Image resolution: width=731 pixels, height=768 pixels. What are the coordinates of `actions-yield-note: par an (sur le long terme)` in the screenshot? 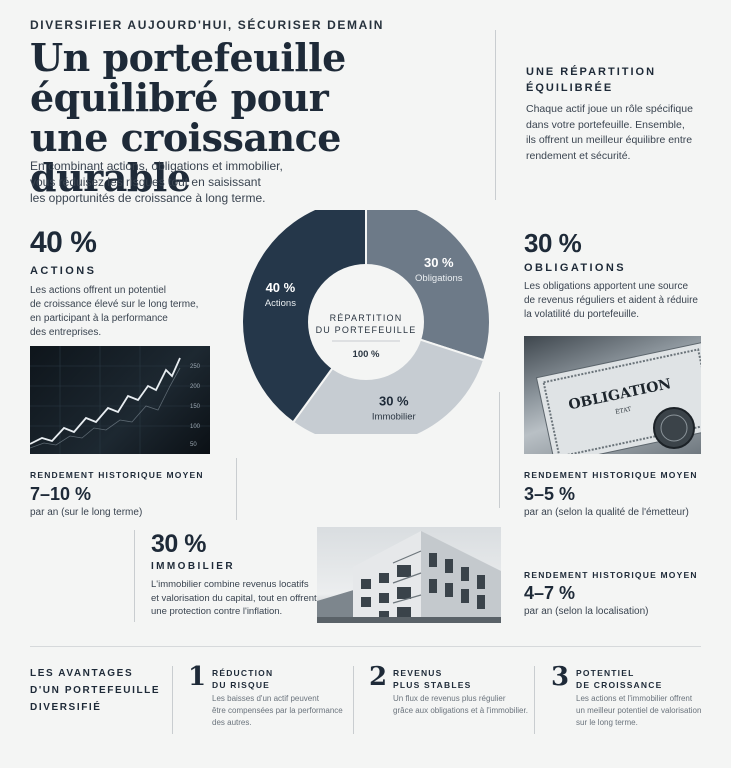 It's located at (86, 512).